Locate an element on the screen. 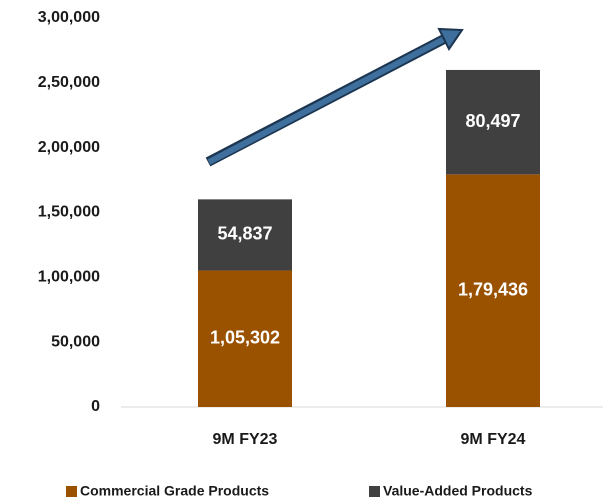  y-tick-label: 2,00,000 is located at coordinates (69, 147).